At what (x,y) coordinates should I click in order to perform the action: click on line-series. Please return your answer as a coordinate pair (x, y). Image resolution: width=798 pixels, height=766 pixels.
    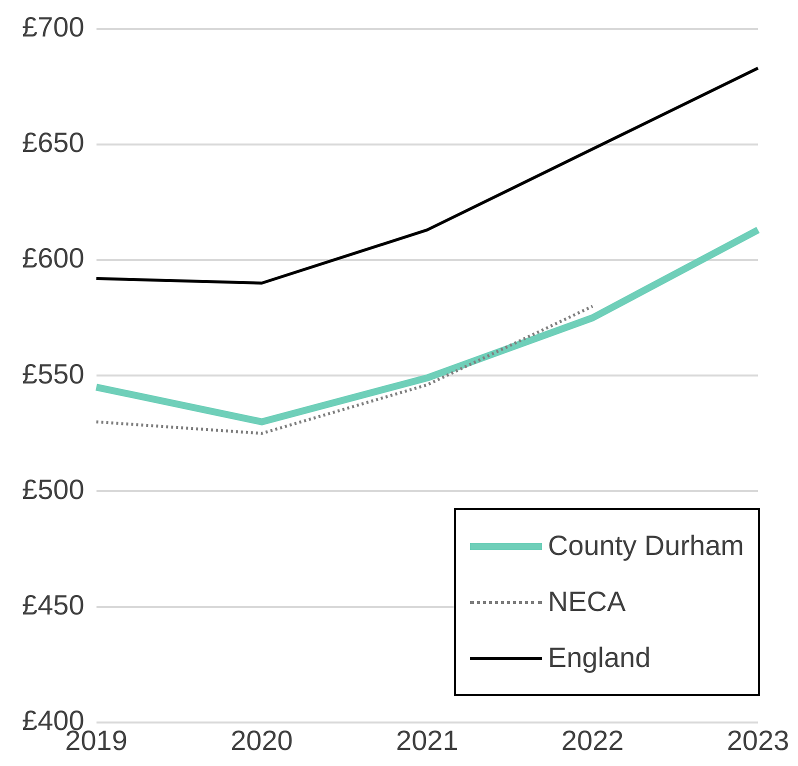
    Looking at the image, I should click on (344, 369).